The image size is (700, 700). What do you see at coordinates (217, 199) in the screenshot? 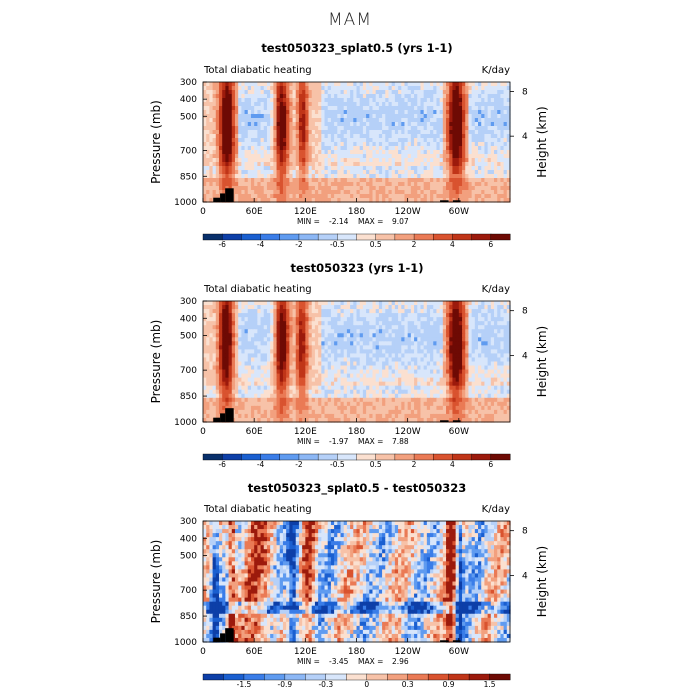
I see `mask-block` at bounding box center [217, 199].